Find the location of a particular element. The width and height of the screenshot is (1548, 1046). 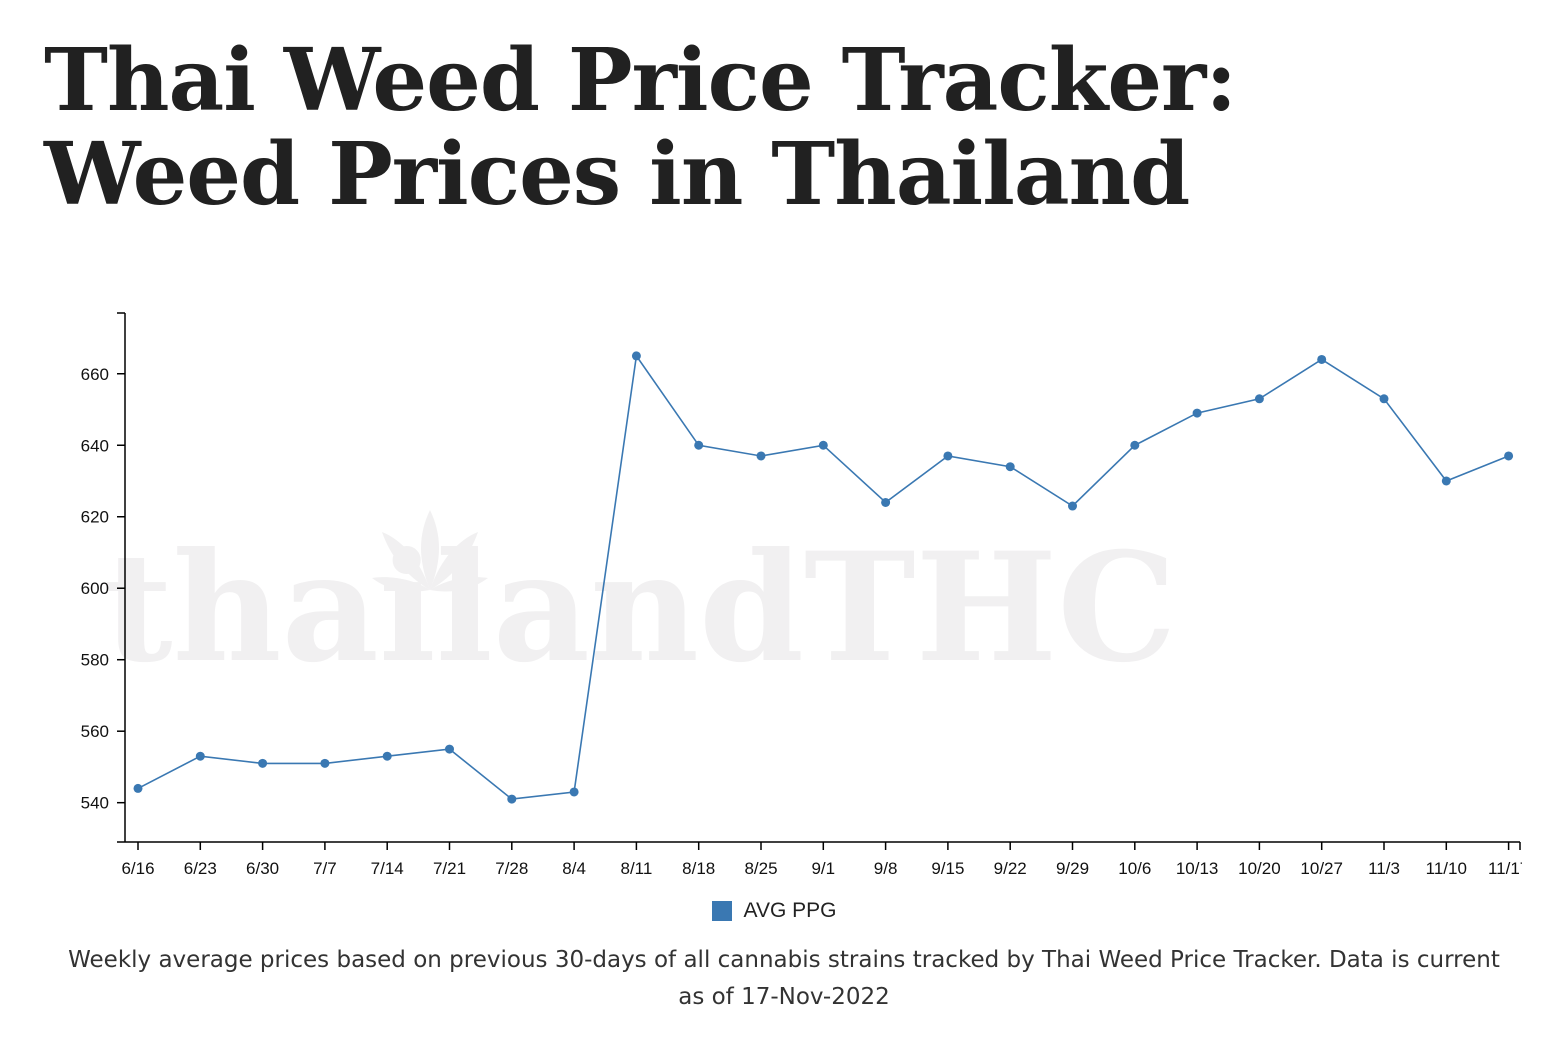

x-tick-label: 8/18 is located at coordinates (698, 868).